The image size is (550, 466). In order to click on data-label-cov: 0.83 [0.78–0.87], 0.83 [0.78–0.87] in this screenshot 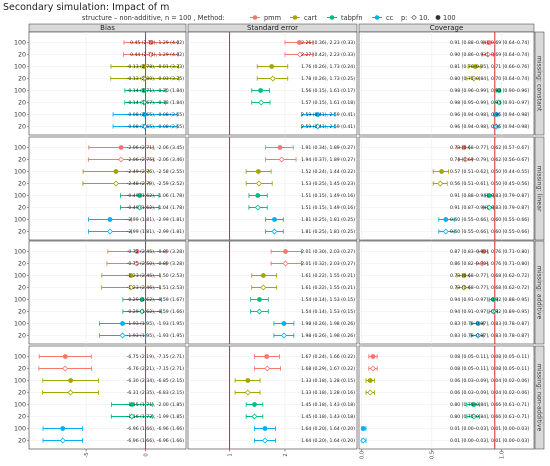, I will do `click(489, 336)`.